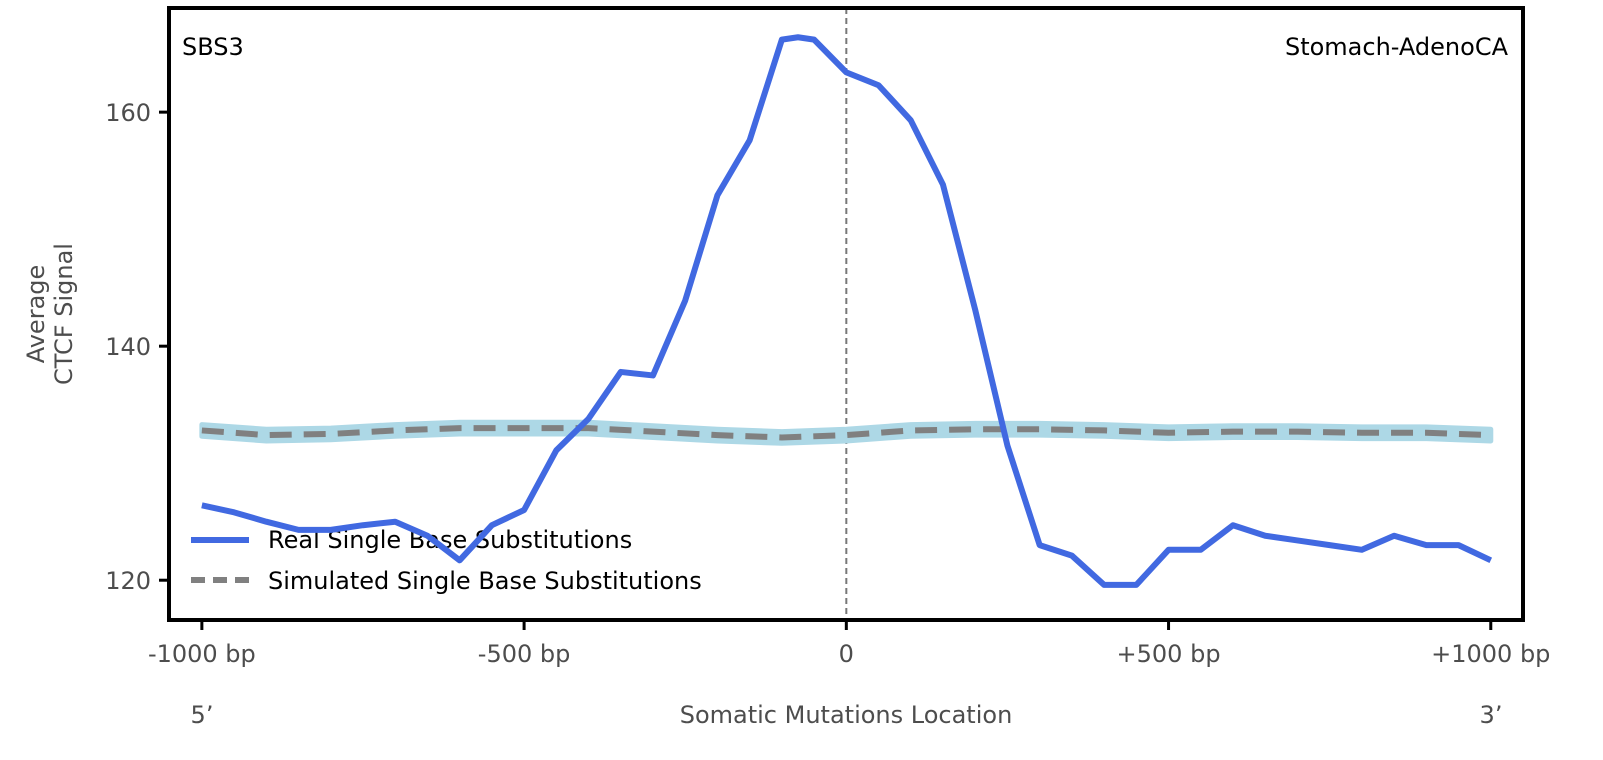 The image size is (1603, 760). I want to click on y-tick-label: 160, so click(128, 113).